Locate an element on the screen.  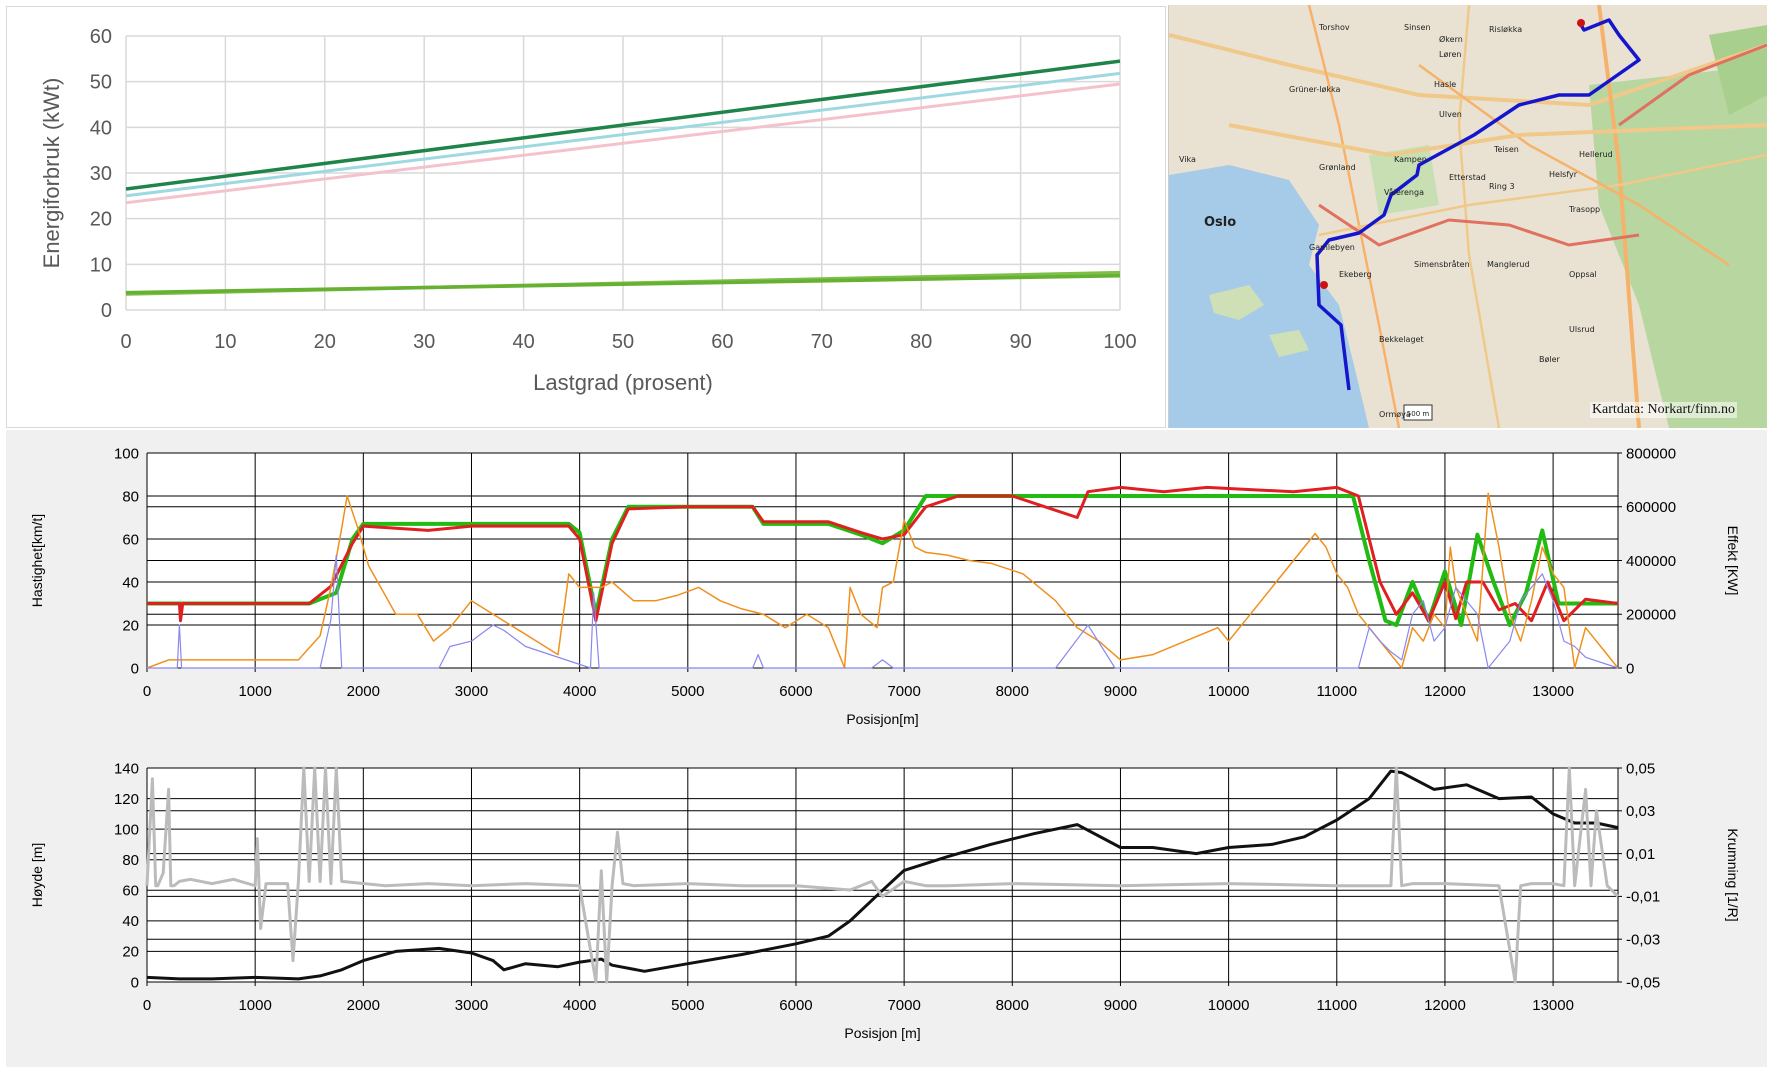
y2-tick-label: 200000 is located at coordinates (1651, 615).